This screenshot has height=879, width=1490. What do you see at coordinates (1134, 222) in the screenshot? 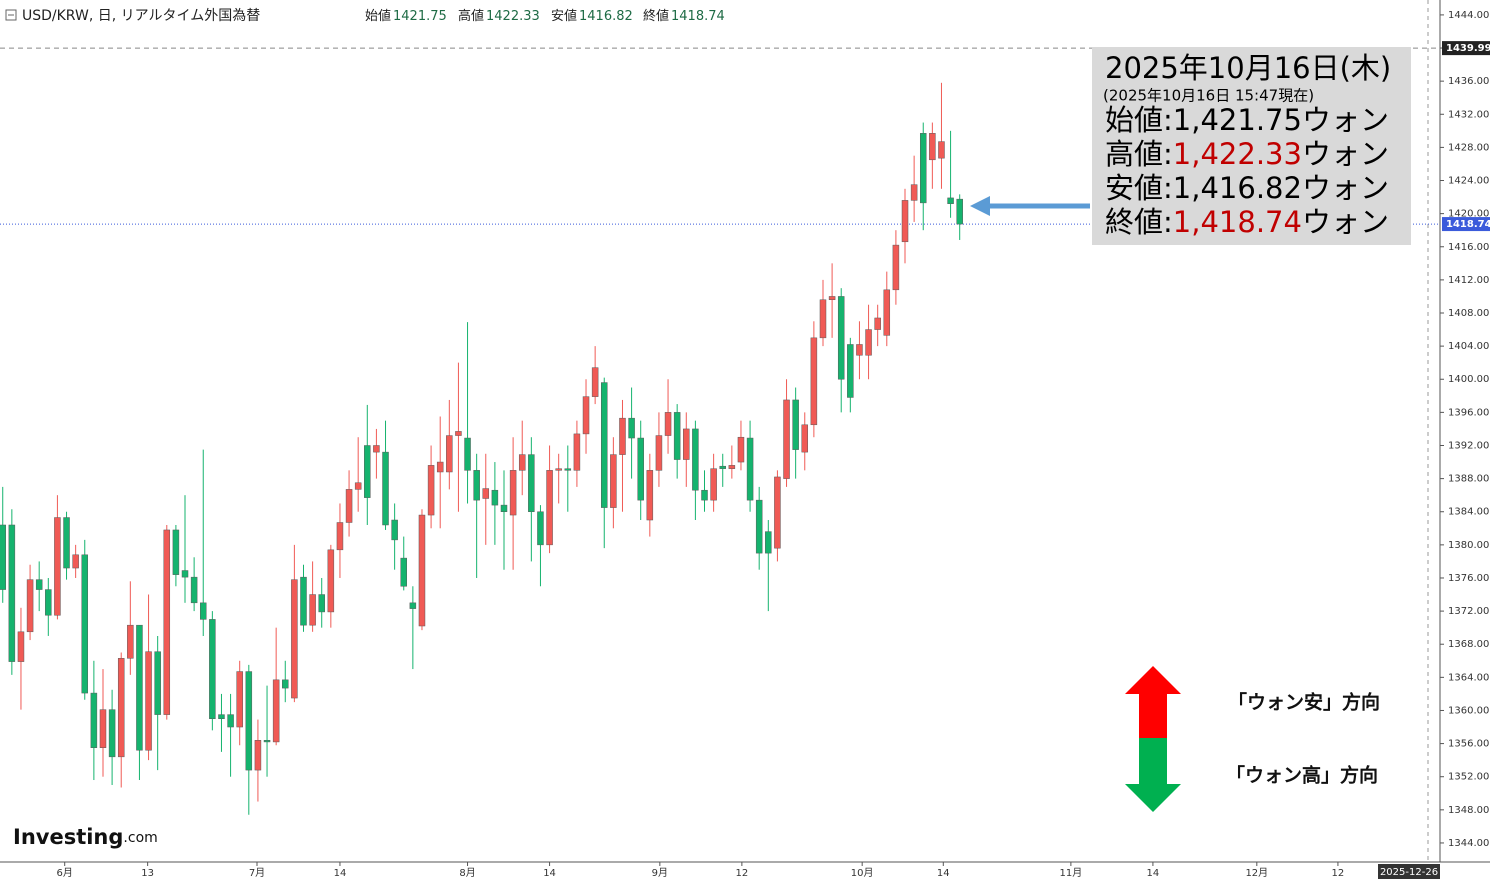
I see `row-label: 終値` at bounding box center [1134, 222].